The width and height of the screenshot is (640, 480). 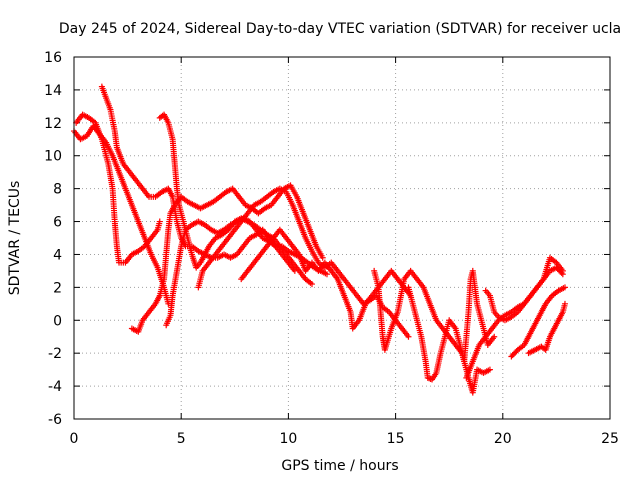 What do you see at coordinates (55, 387) in the screenshot?
I see `y-tick-label: -4` at bounding box center [55, 387].